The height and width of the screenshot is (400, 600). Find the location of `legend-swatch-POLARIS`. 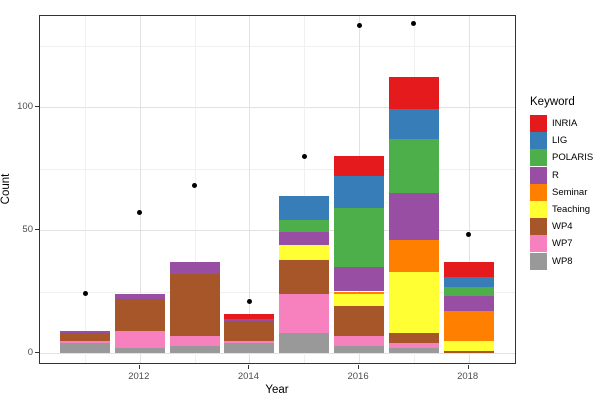

legend-swatch-POLARIS is located at coordinates (538, 158).